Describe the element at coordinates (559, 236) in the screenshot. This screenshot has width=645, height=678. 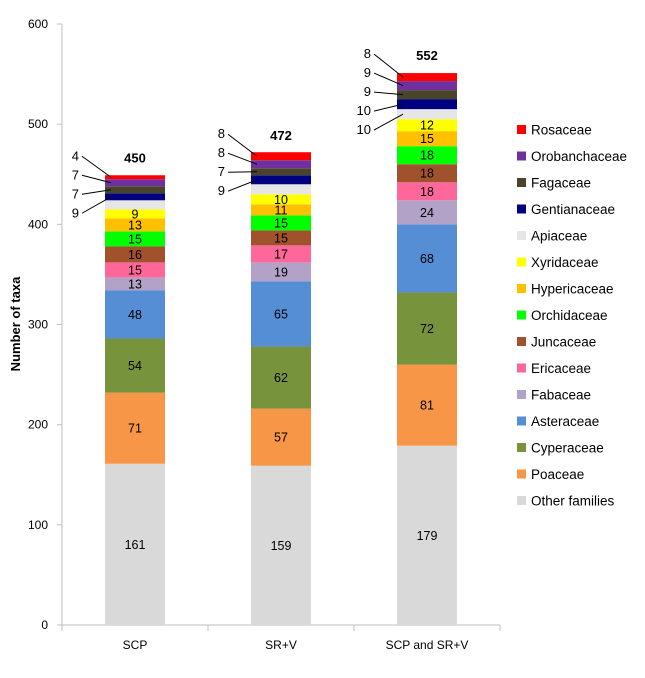
I see `legend-item-label: Apiaceae` at that location.